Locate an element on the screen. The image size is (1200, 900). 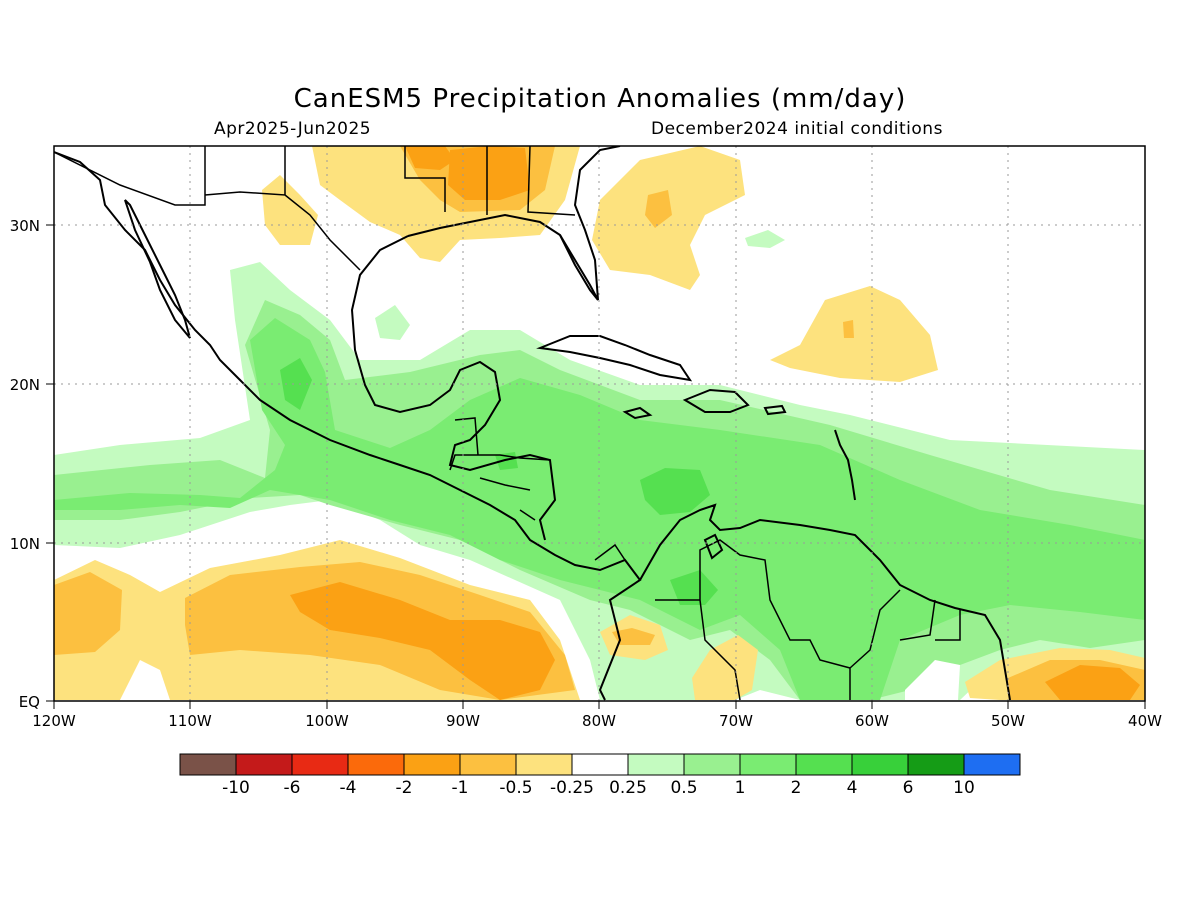
lat-label-10n: 10N is located at coordinates (25, 544).